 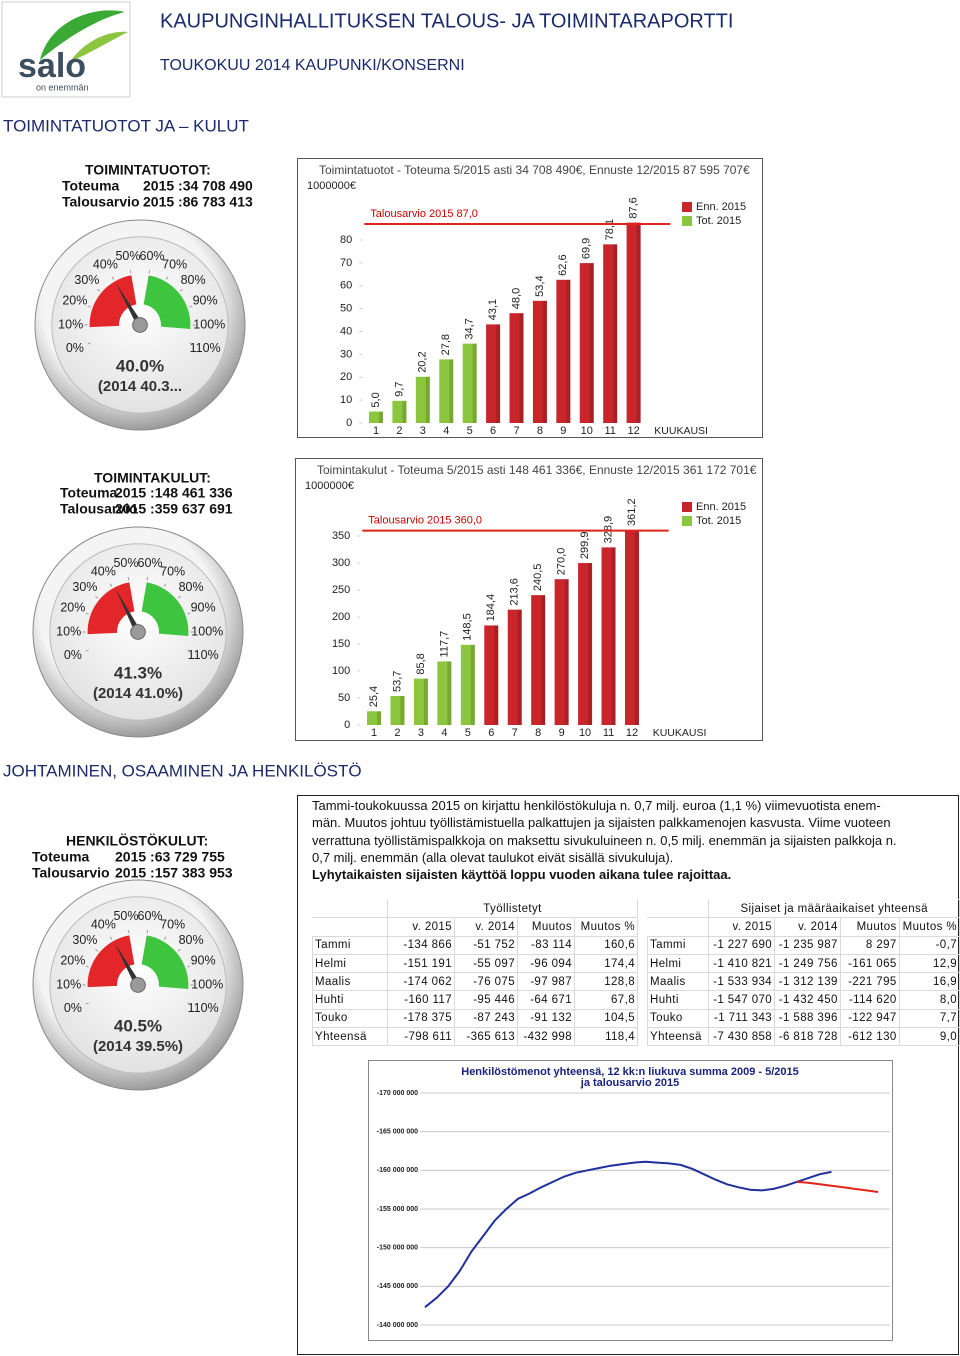 I want to click on value-label: 213,6, so click(x=515, y=592).